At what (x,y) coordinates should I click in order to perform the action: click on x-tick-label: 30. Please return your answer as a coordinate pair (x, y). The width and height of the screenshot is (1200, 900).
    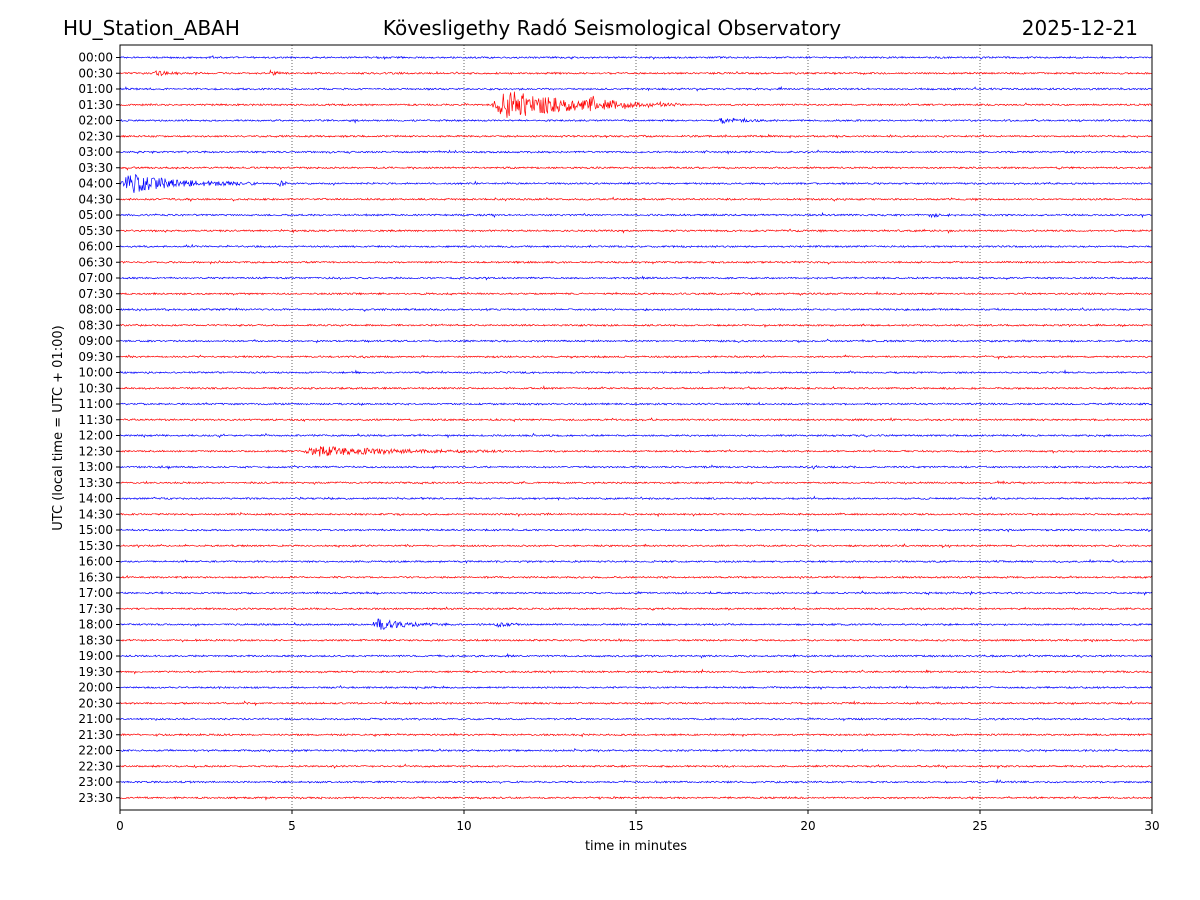
    Looking at the image, I should click on (1151, 826).